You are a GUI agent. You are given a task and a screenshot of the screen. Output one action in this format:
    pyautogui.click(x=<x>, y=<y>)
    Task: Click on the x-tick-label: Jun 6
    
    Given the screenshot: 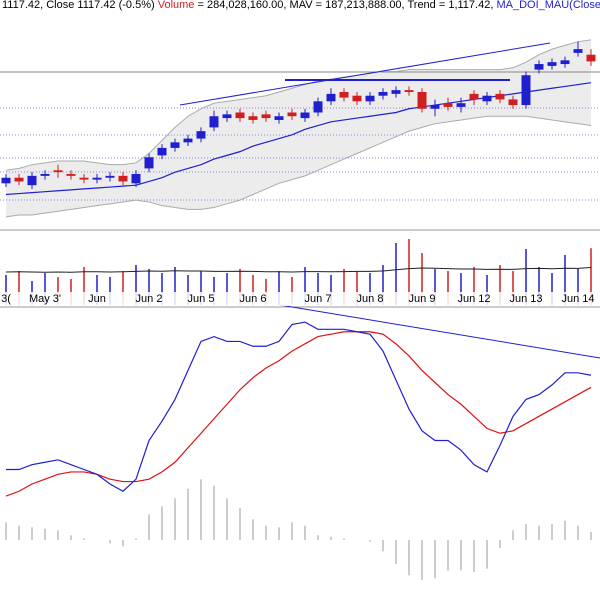 What is the action you would take?
    pyautogui.click(x=253, y=299)
    